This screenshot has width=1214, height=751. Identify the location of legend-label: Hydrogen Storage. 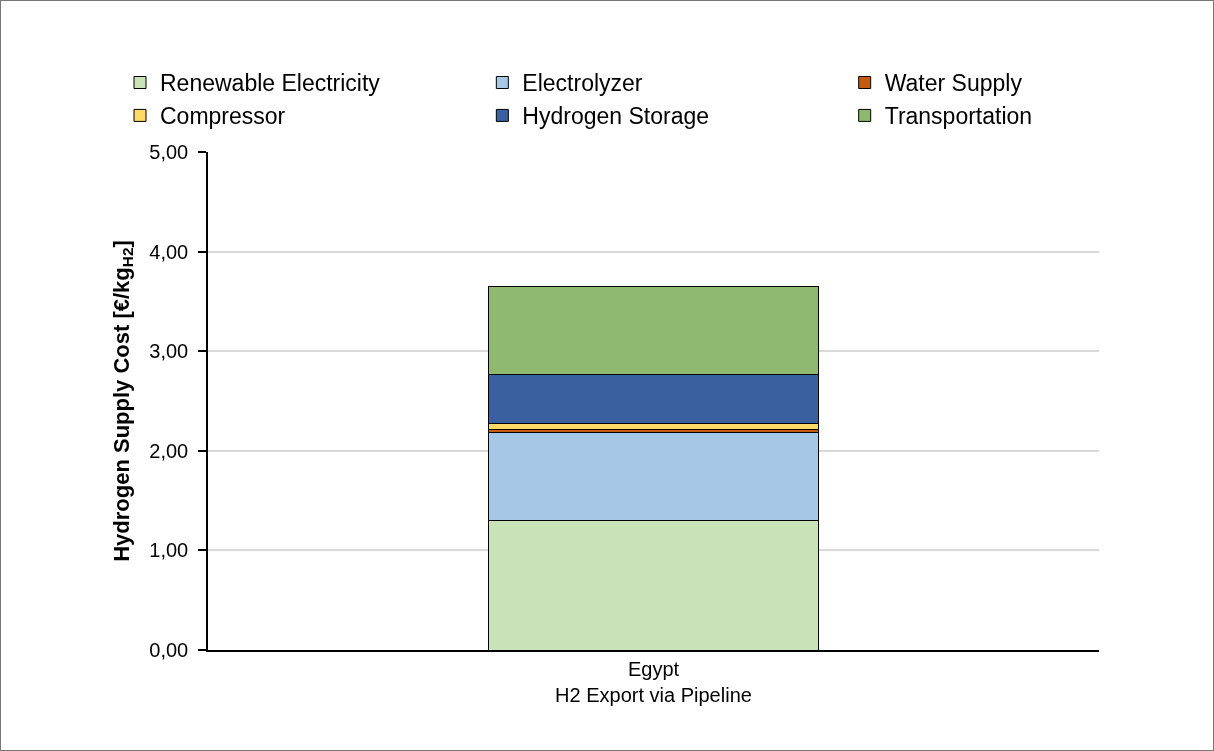
(616, 116).